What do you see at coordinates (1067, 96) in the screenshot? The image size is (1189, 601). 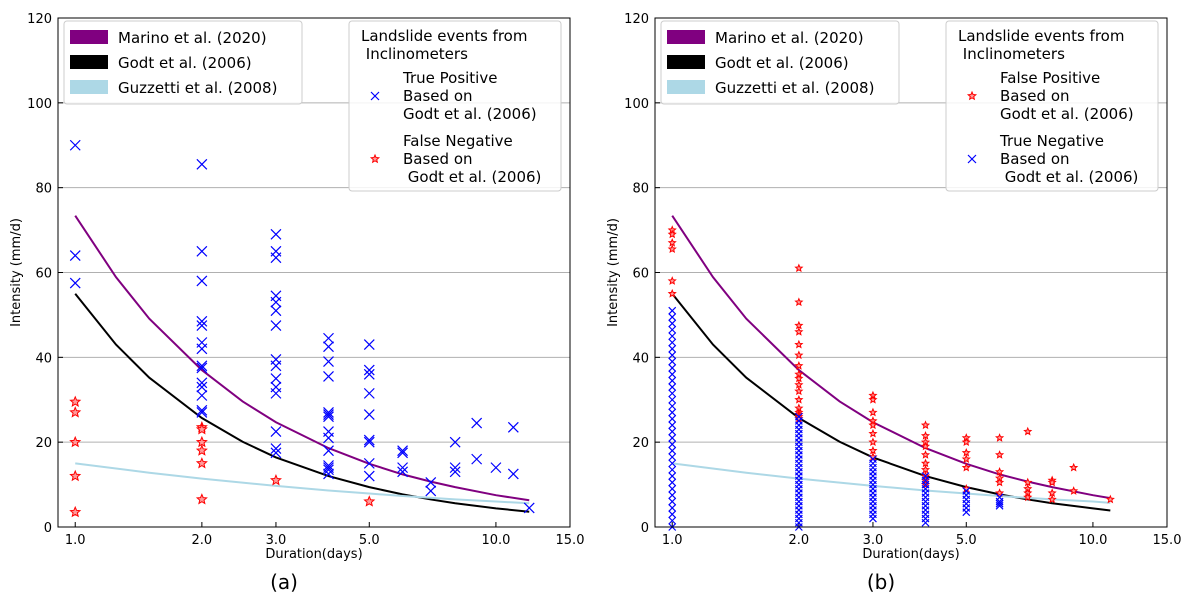 I see `legend-label: False Positive Based on Godt et al. (2006)` at bounding box center [1067, 96].